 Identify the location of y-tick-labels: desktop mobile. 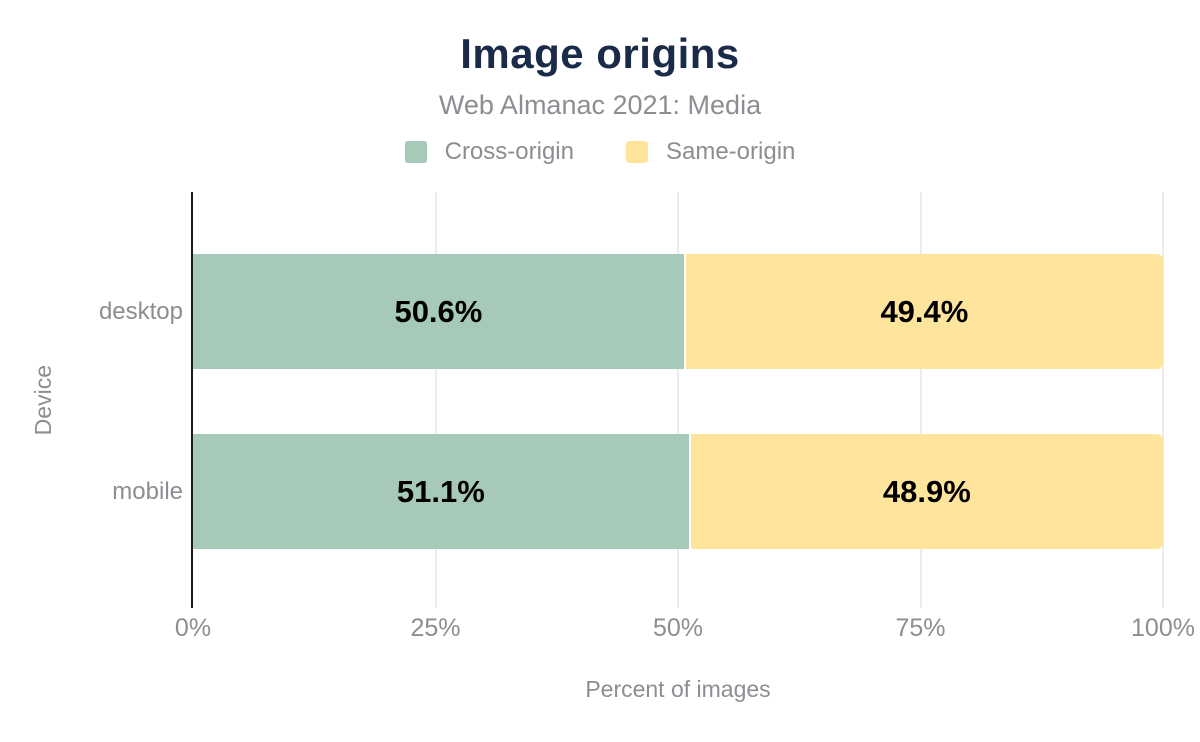
(91, 400).